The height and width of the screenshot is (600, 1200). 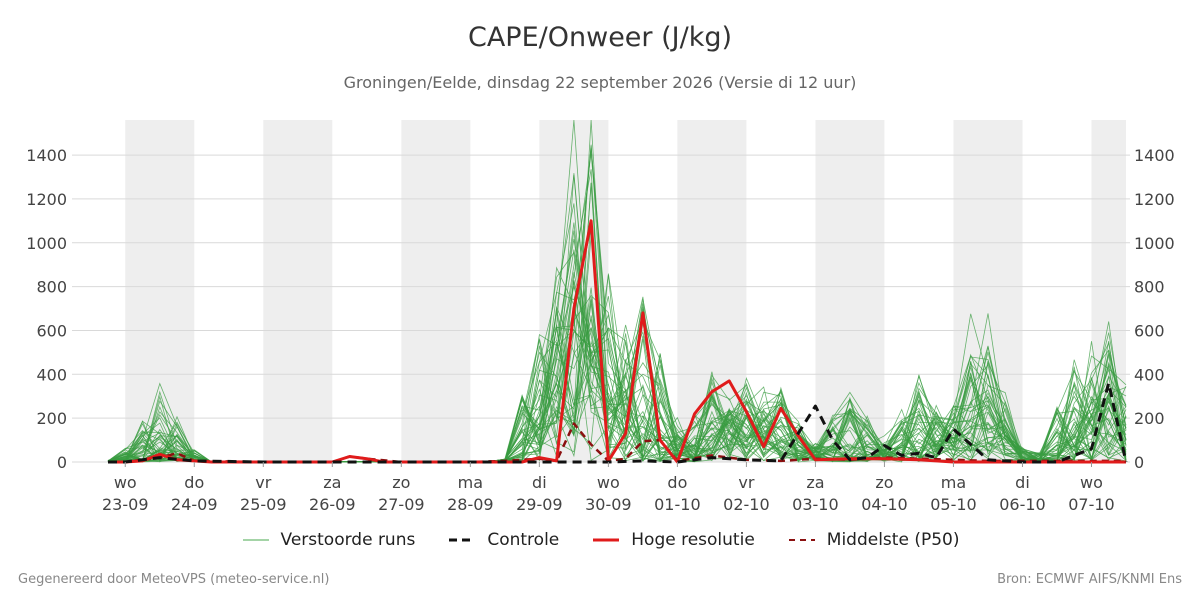 I want to click on y-tick-label-right: 0, so click(x=1139, y=462).